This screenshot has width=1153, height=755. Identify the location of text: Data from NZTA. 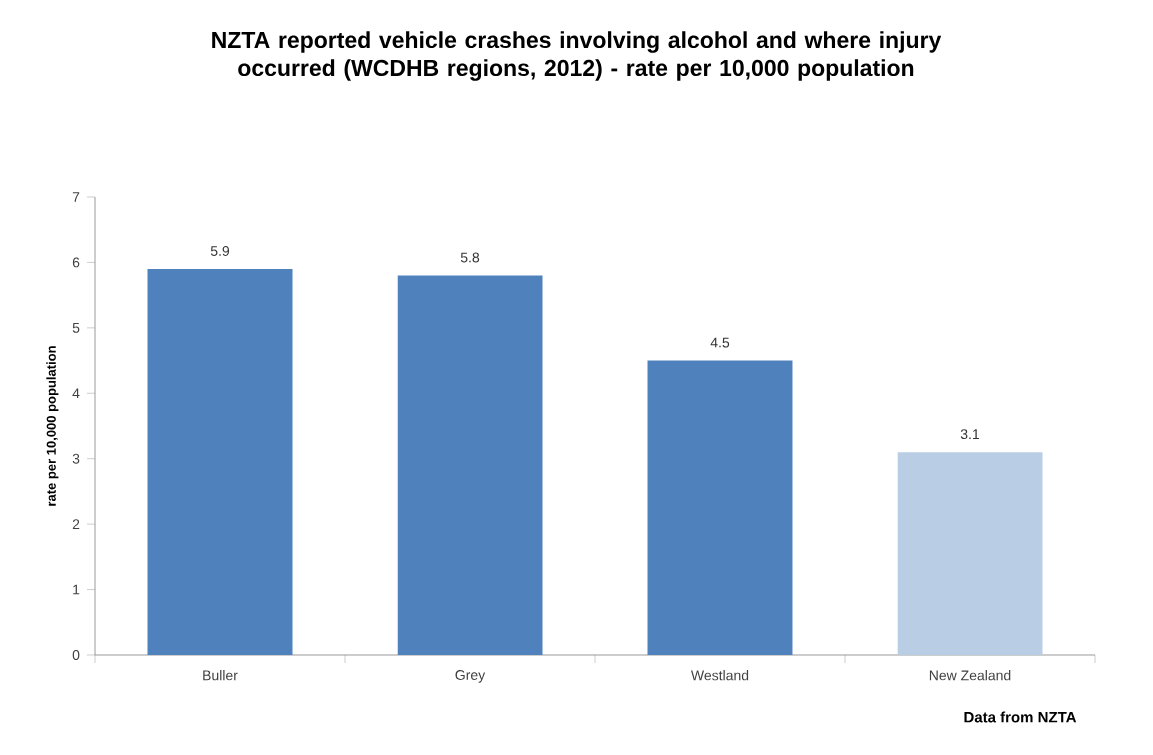
(1020, 717).